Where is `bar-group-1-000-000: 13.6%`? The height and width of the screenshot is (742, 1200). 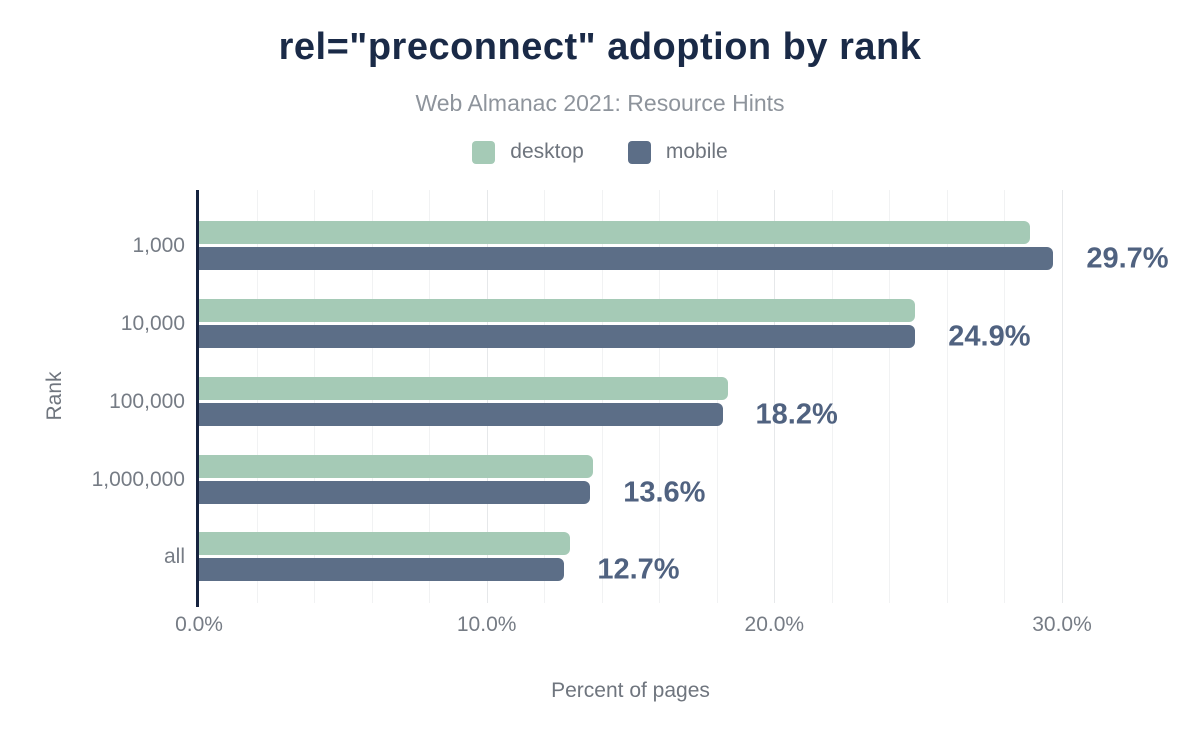
bar-group-1-000-000: 13.6% is located at coordinates (630, 481).